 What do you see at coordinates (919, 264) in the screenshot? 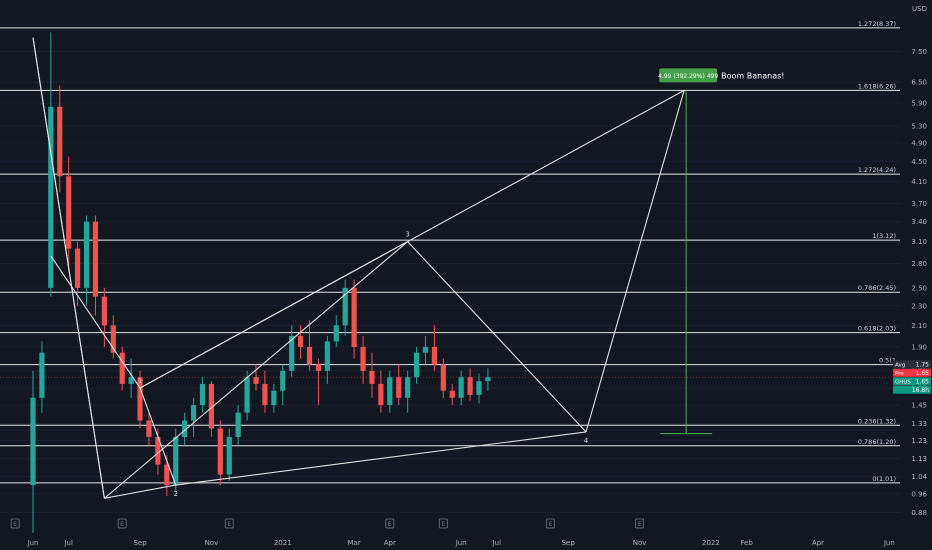
I see `y-tick-label: 2.80` at bounding box center [919, 264].